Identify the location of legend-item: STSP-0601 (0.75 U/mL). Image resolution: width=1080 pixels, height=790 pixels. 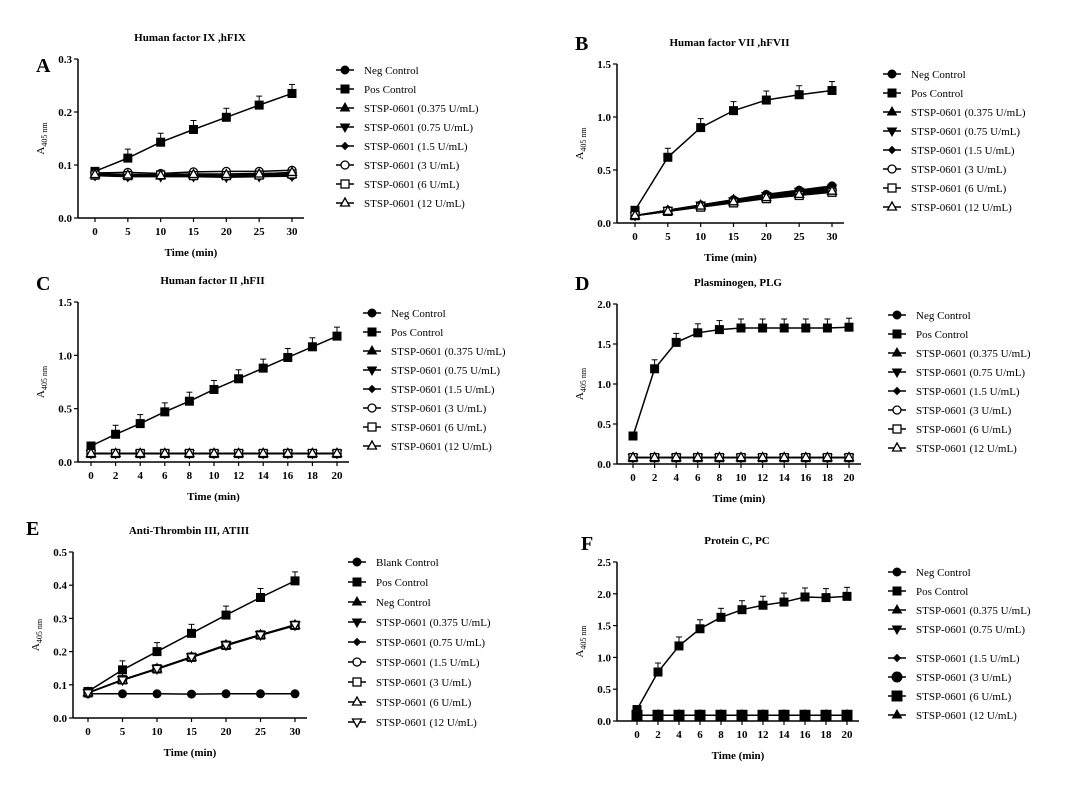
(431, 371).